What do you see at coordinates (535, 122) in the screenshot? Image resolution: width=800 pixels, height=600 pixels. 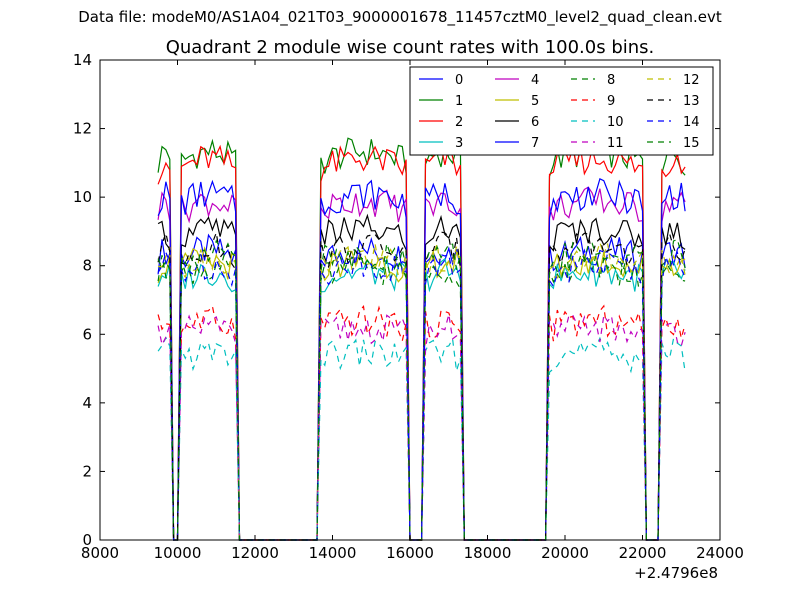 I see `legend-label-6: 6` at bounding box center [535, 122].